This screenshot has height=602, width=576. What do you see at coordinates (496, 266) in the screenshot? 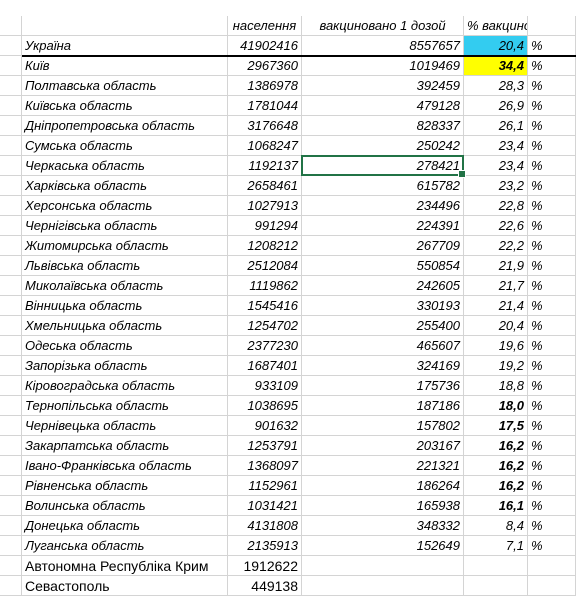
I see `cell-percent: 21,9` at bounding box center [496, 266].